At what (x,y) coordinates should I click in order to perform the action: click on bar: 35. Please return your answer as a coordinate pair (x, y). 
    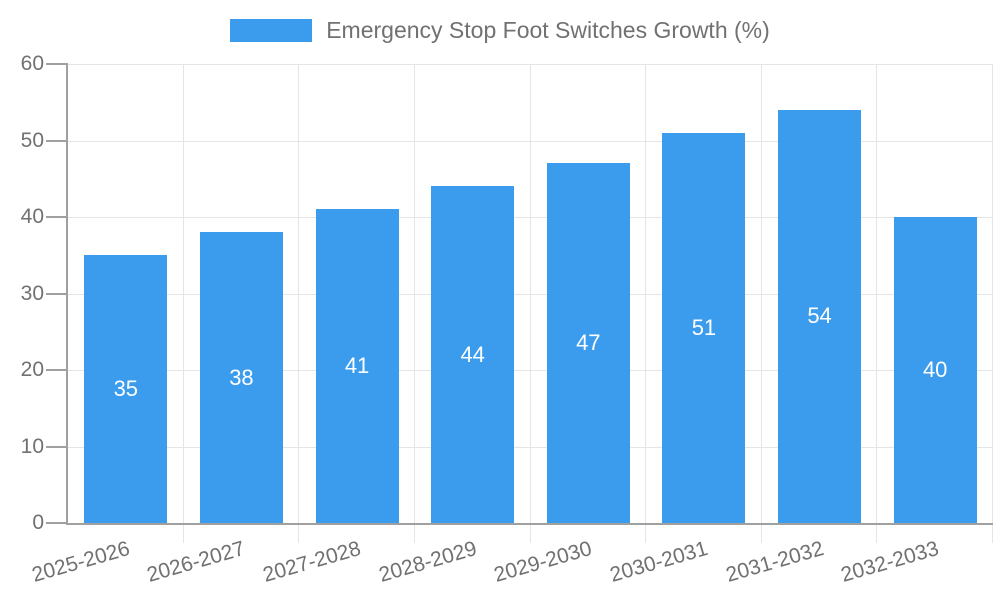
    Looking at the image, I should click on (126, 389).